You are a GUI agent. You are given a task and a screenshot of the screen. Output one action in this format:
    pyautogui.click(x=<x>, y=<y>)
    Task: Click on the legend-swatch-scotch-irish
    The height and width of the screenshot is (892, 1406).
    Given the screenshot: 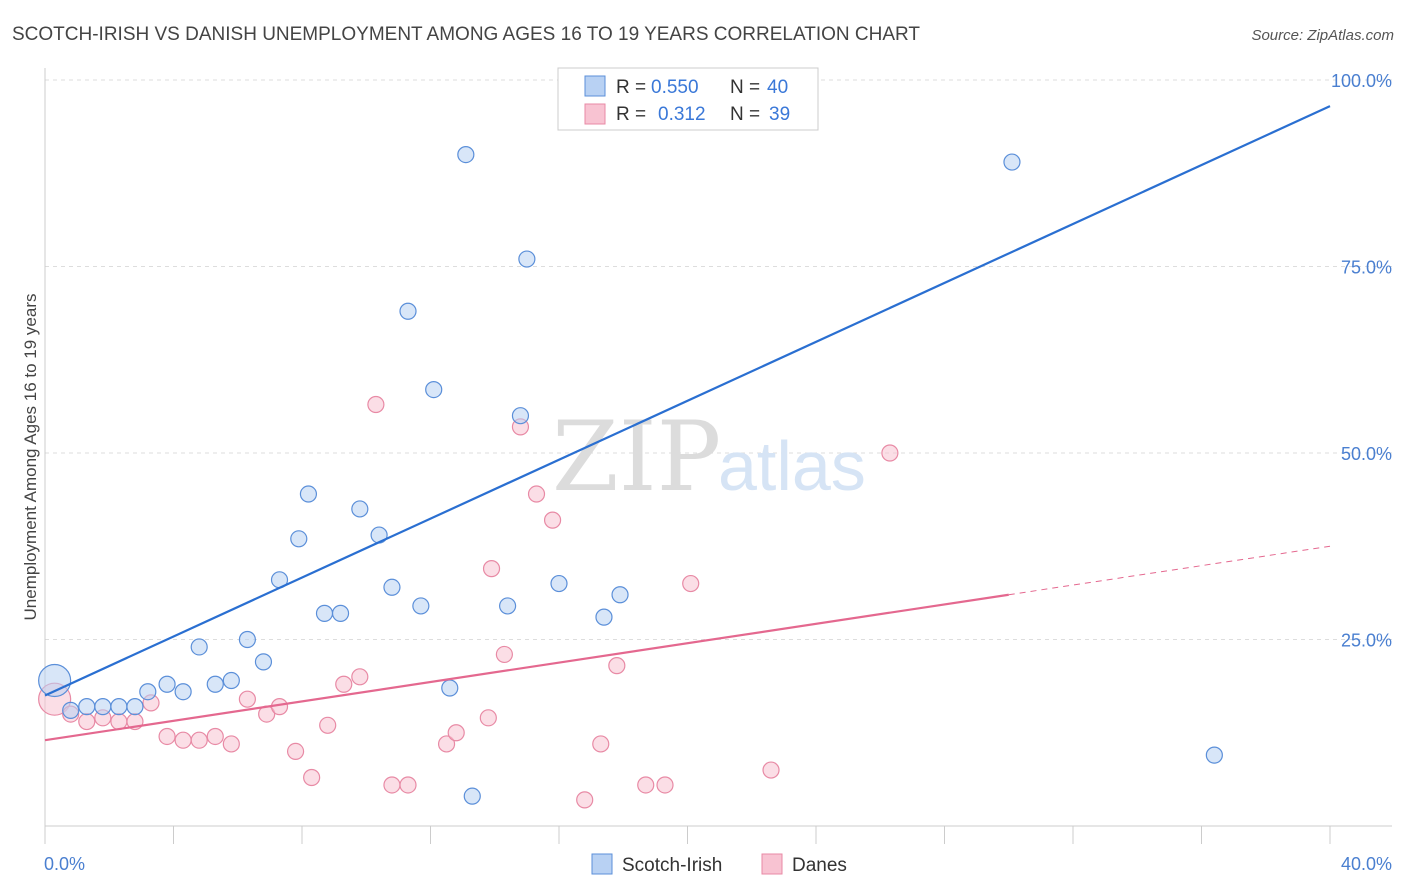 What is the action you would take?
    pyautogui.click(x=602, y=864)
    